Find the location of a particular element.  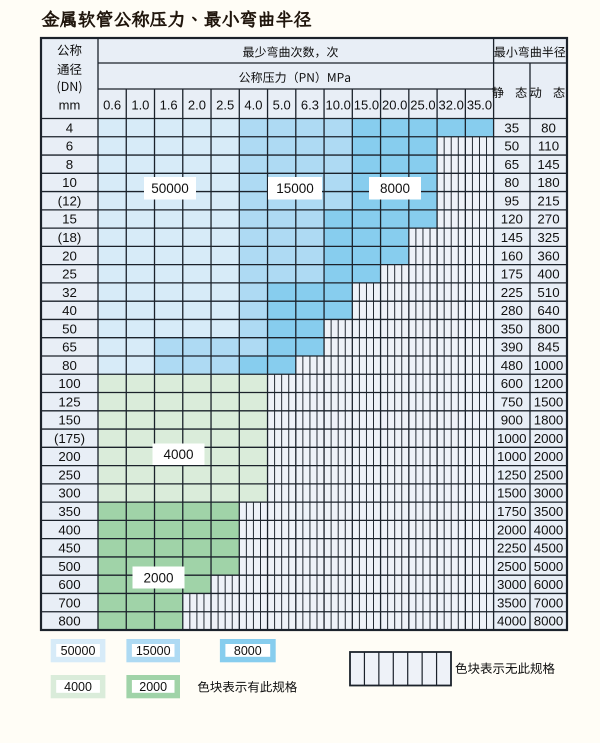

svg-text: 25.0 is located at coordinates (422, 105).